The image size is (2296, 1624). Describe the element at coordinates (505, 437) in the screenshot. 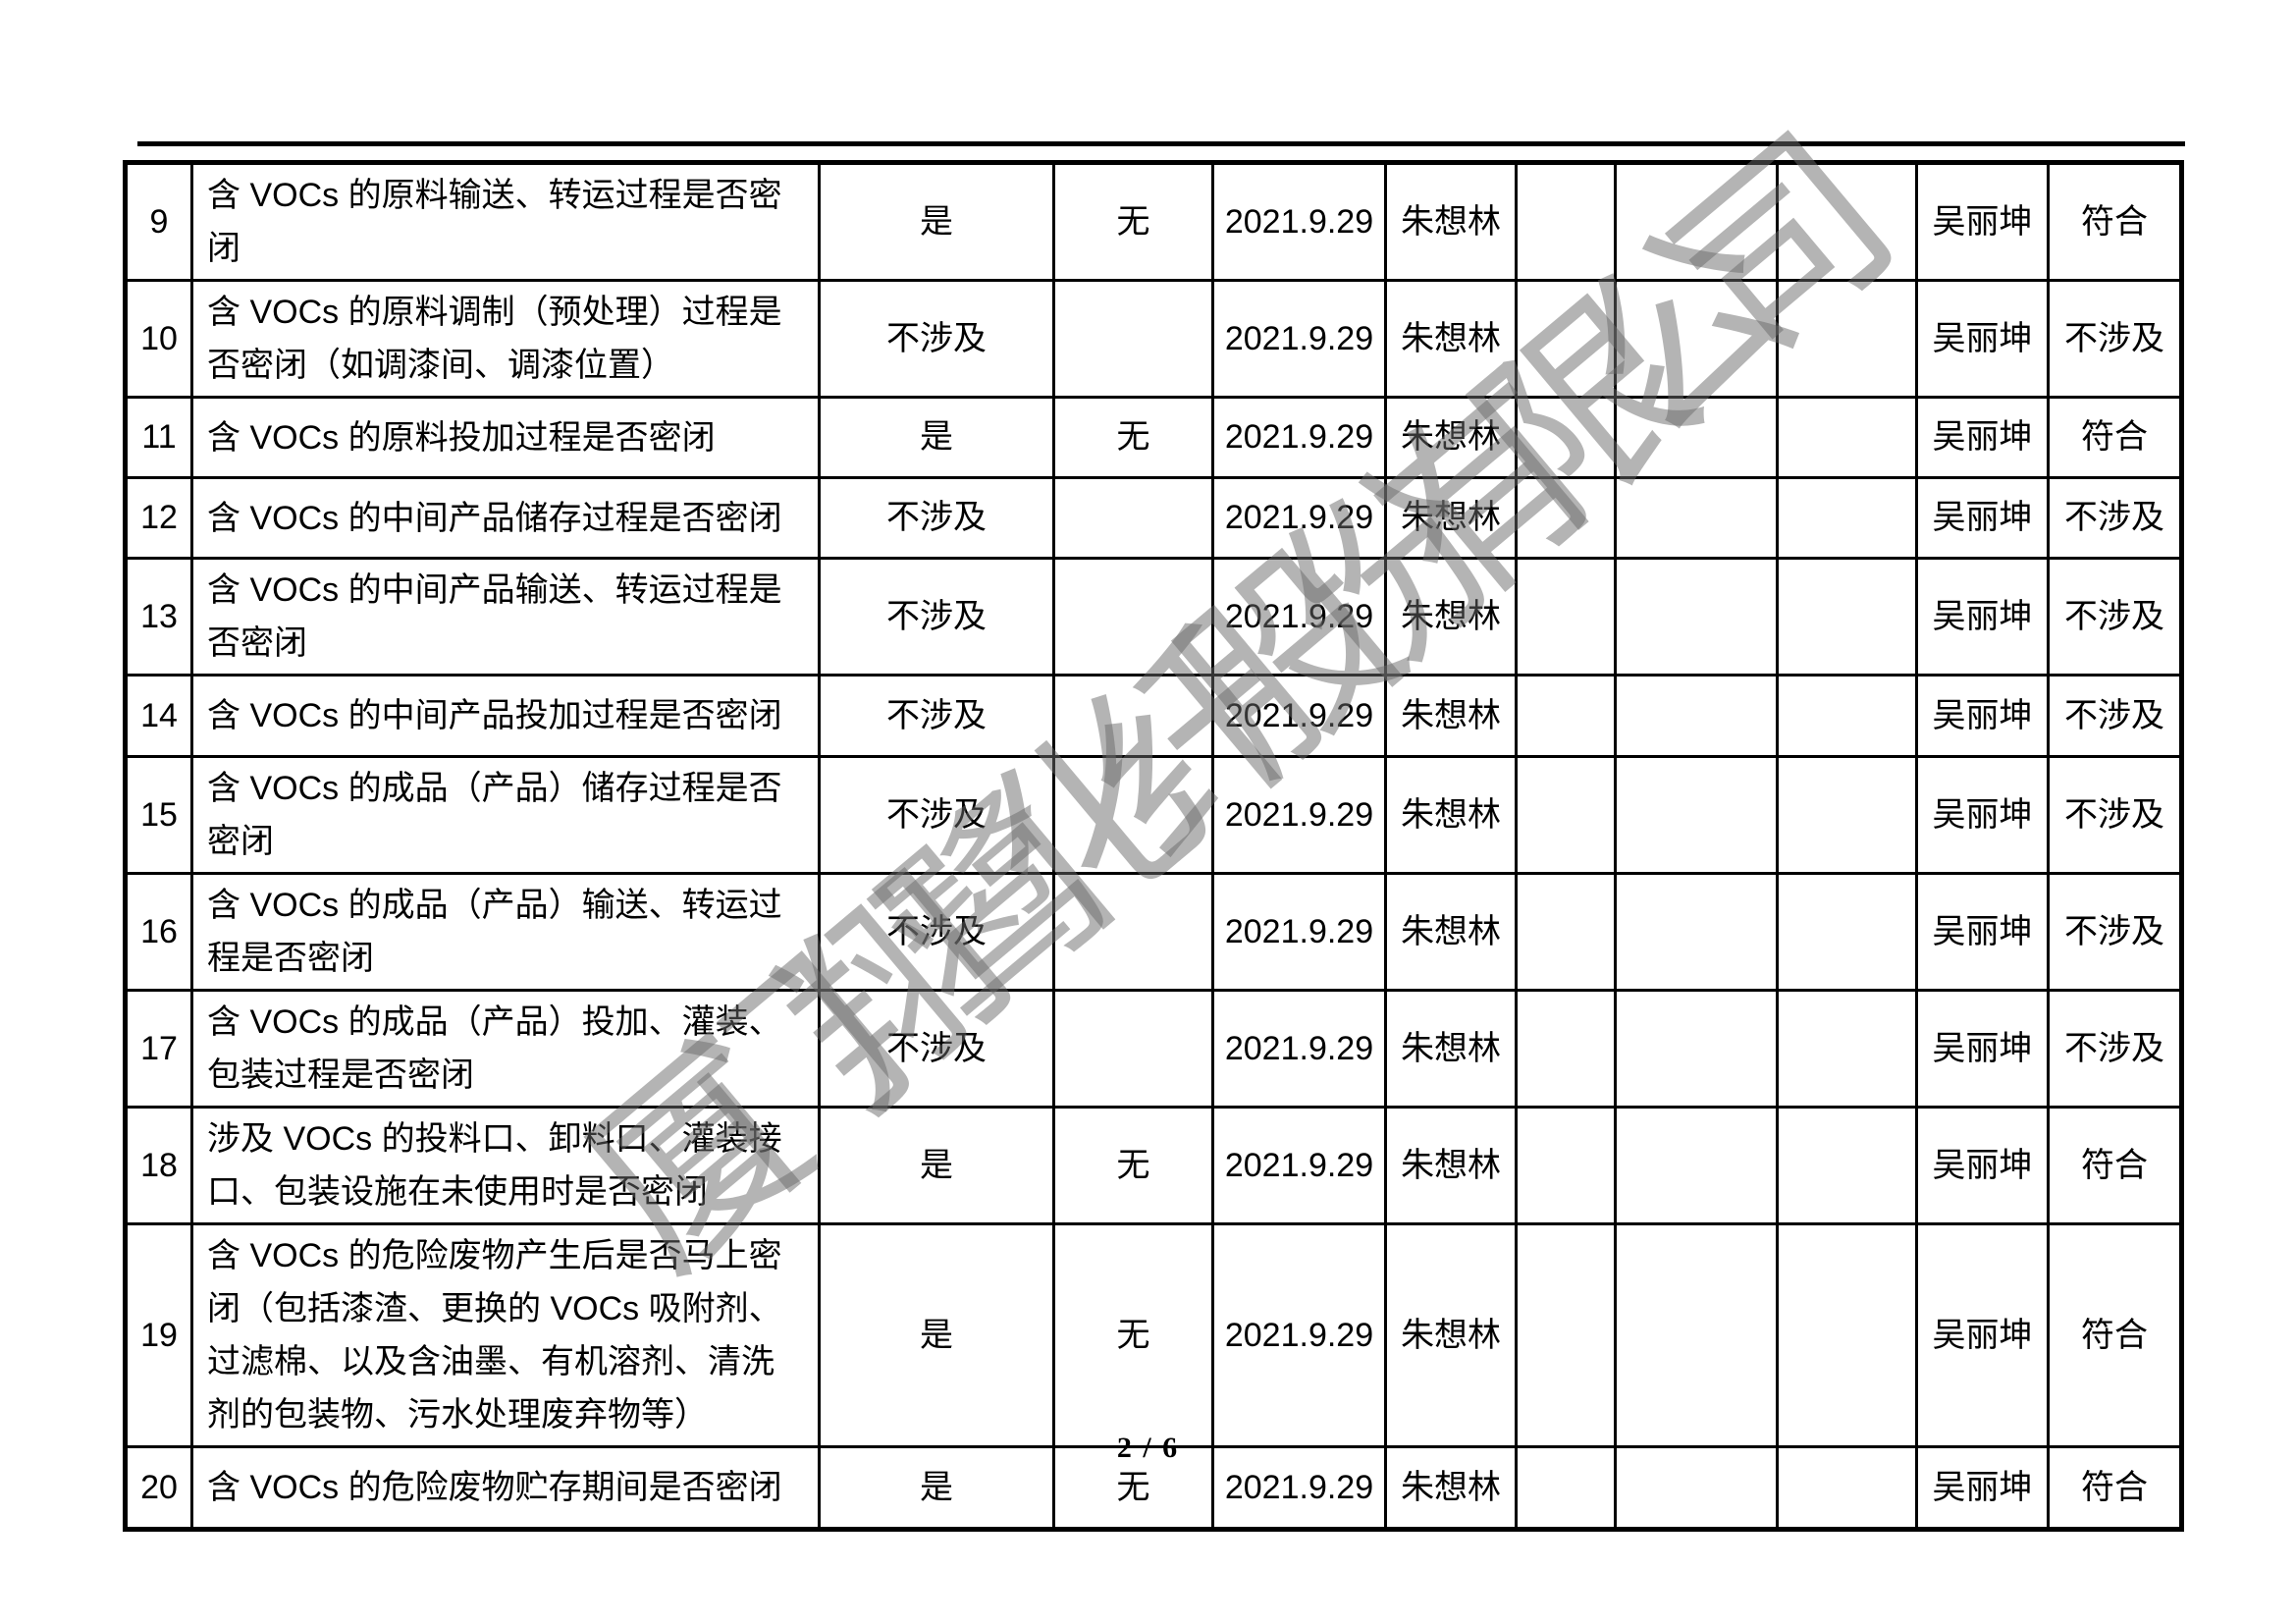

I see `inspection-item-cell: 含 VOCs 的原料投加过程是否密闭` at that location.